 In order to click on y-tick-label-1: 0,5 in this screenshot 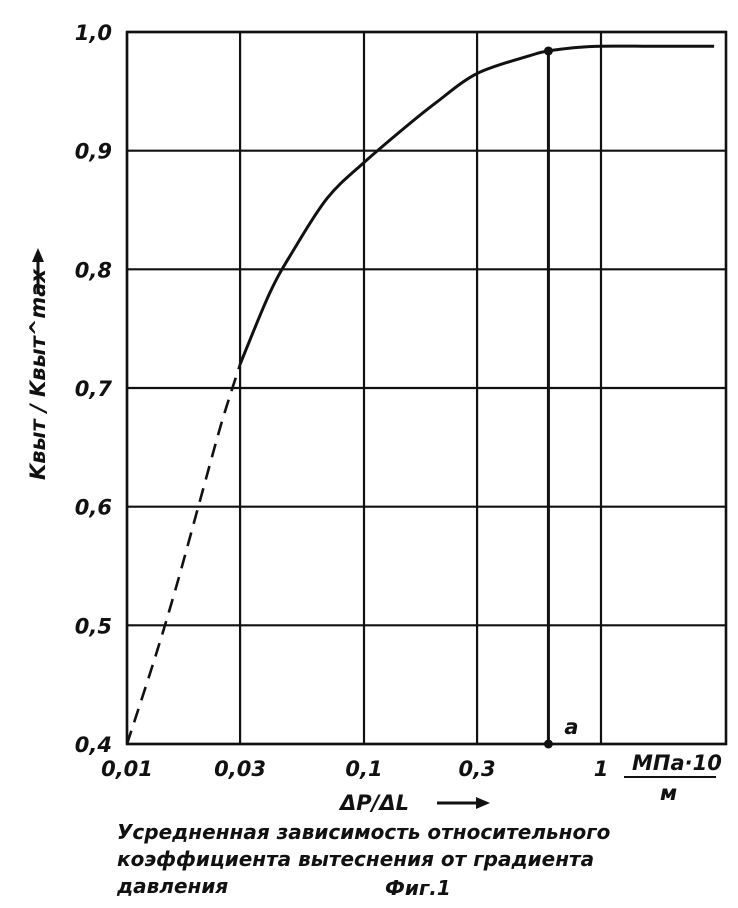, I will do `click(93, 626)`.